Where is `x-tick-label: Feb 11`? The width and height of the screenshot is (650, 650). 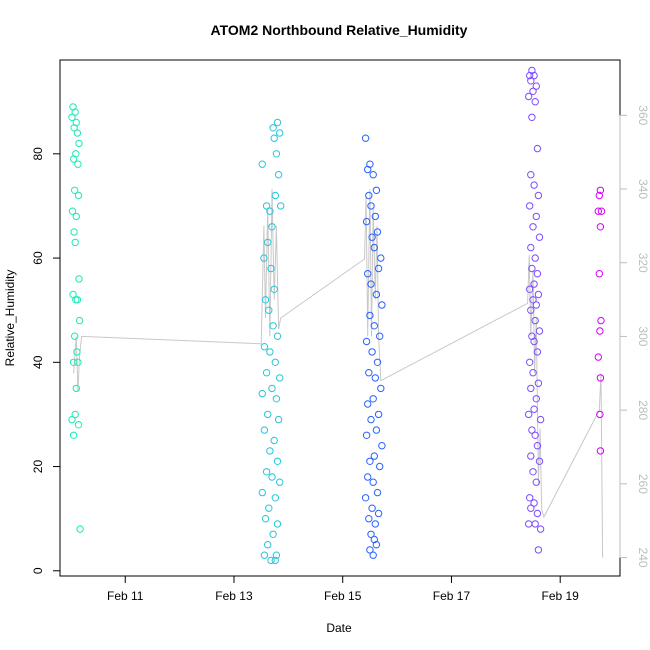
x-tick-label: Feb 11 is located at coordinates (125, 596).